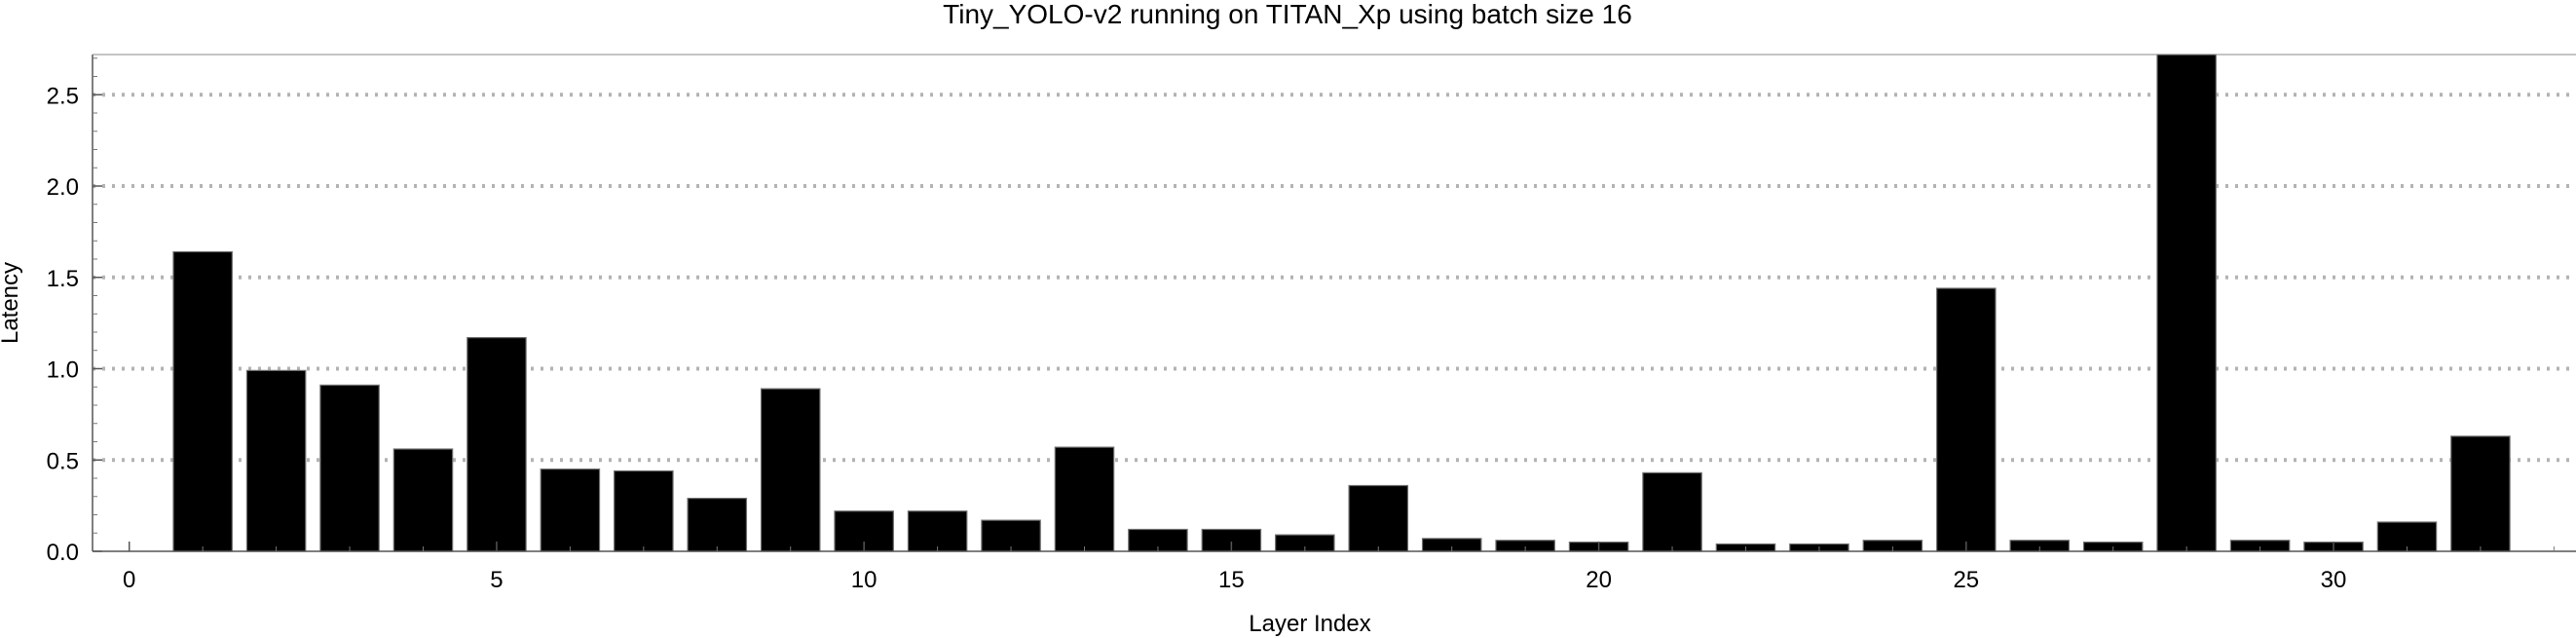 This screenshot has height=638, width=2576. I want to click on y-tick-label-3: 1.5, so click(63, 279).